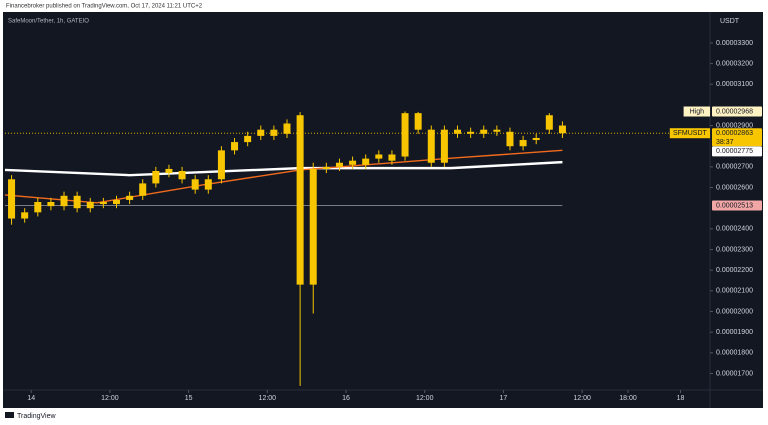 This screenshot has height=425, width=768. What do you see at coordinates (283, 176) in the screenshot?
I see `moving-average` at bounding box center [283, 176].